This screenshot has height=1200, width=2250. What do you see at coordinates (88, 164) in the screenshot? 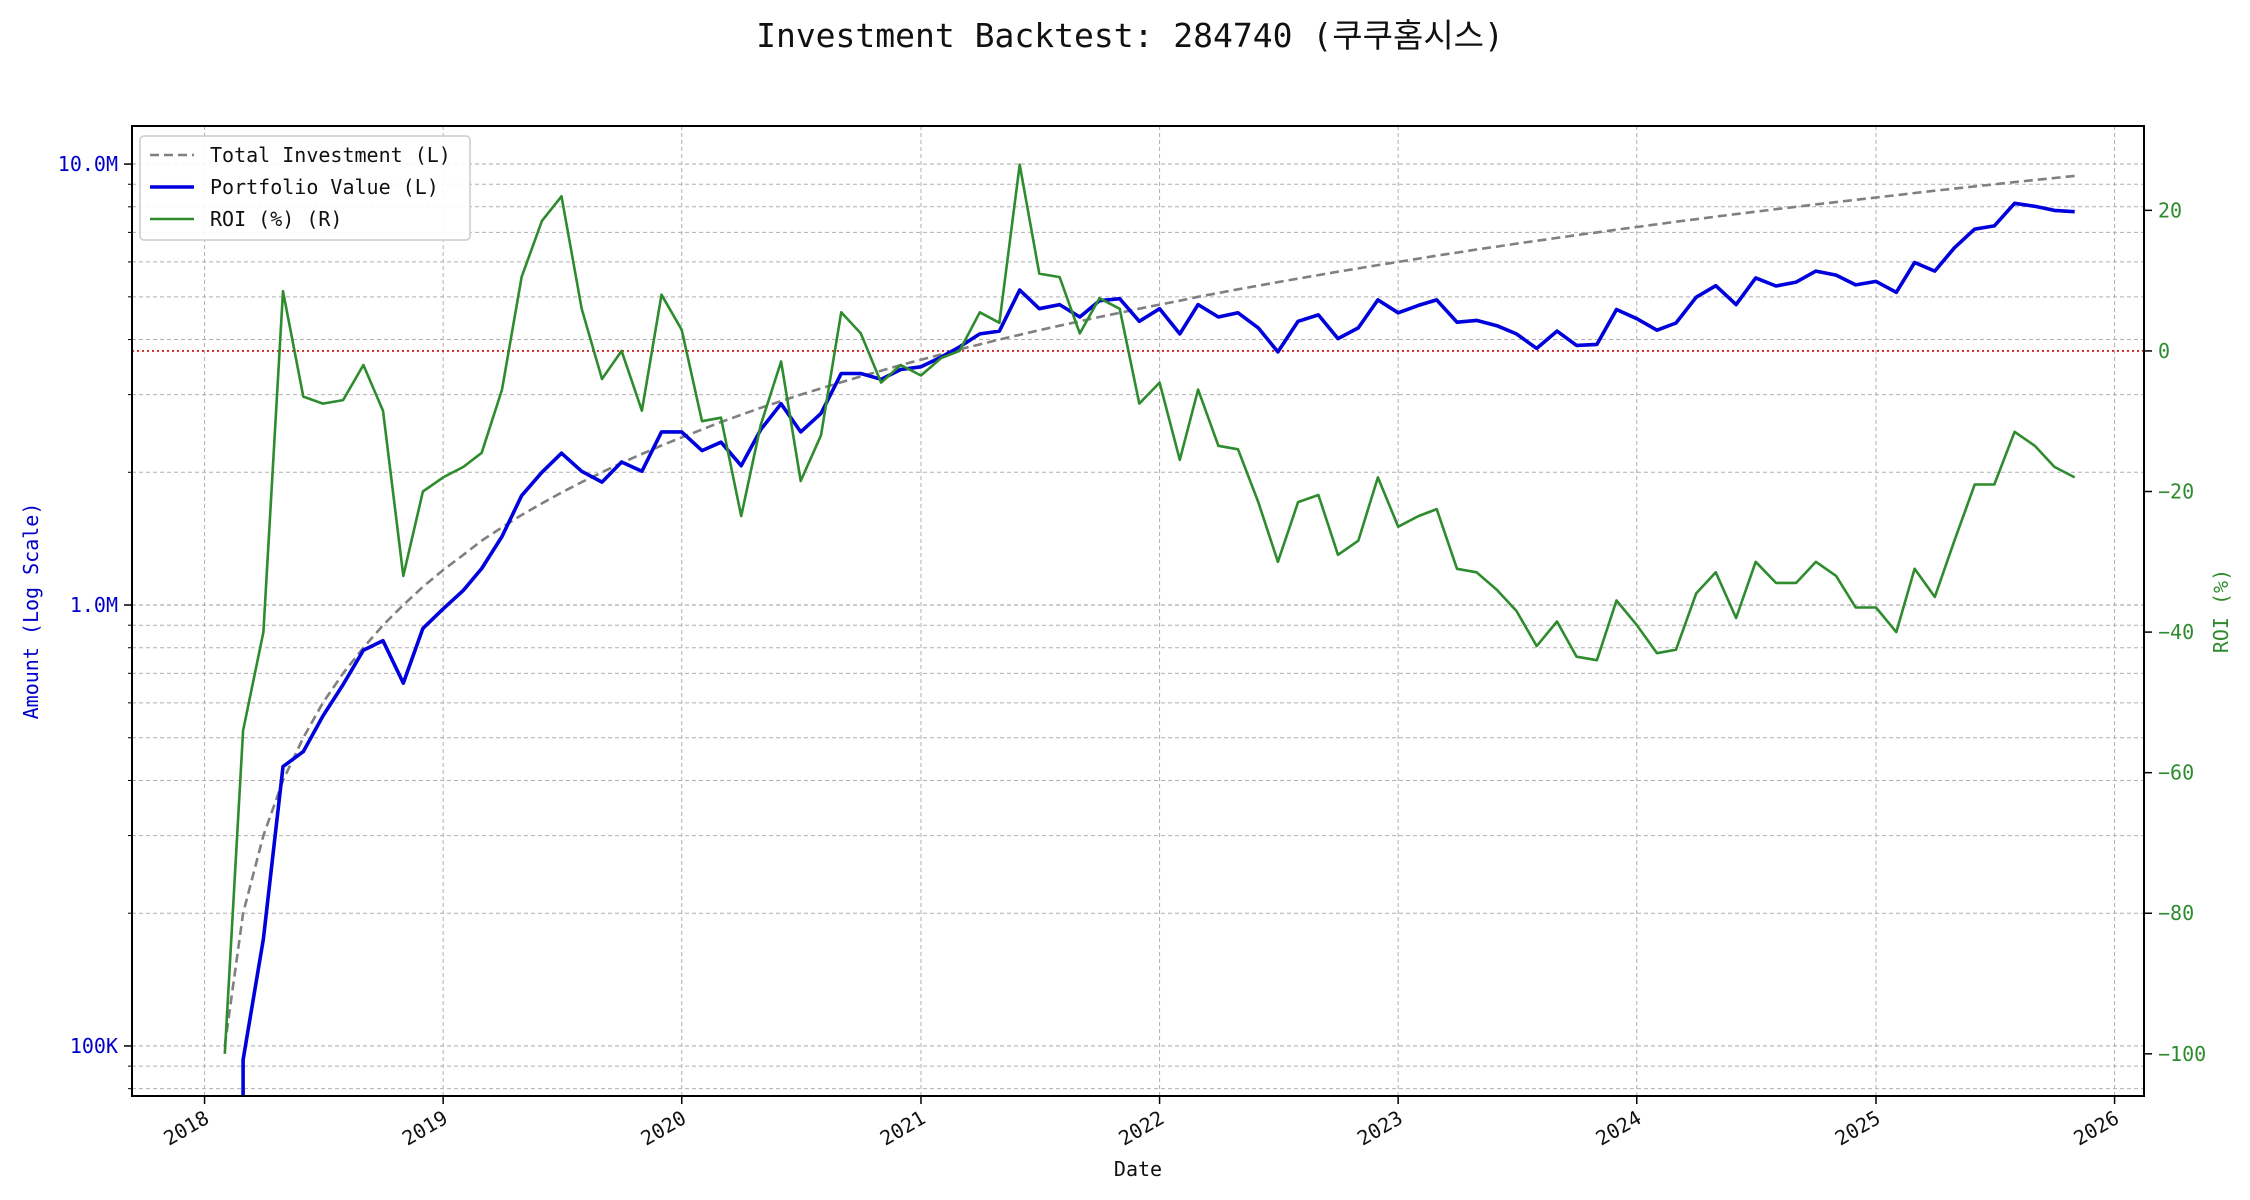
I see `left-tick-label: 10.0M` at bounding box center [88, 164].